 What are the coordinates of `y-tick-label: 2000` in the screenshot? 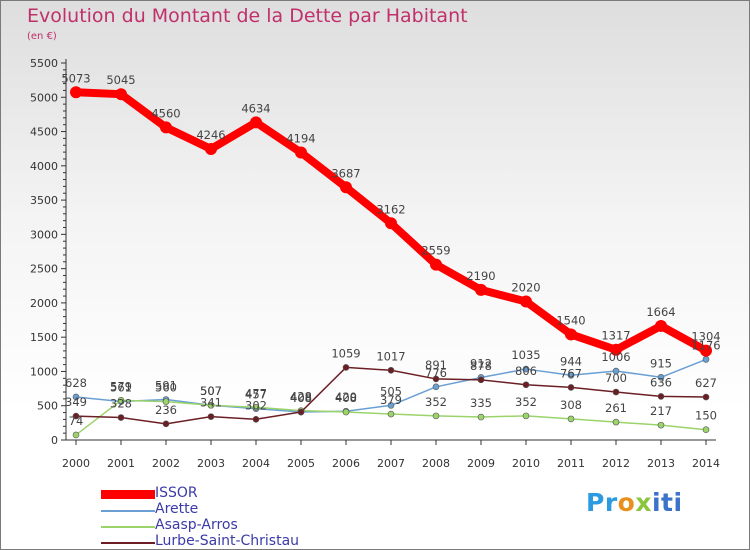 It's located at (44, 303).